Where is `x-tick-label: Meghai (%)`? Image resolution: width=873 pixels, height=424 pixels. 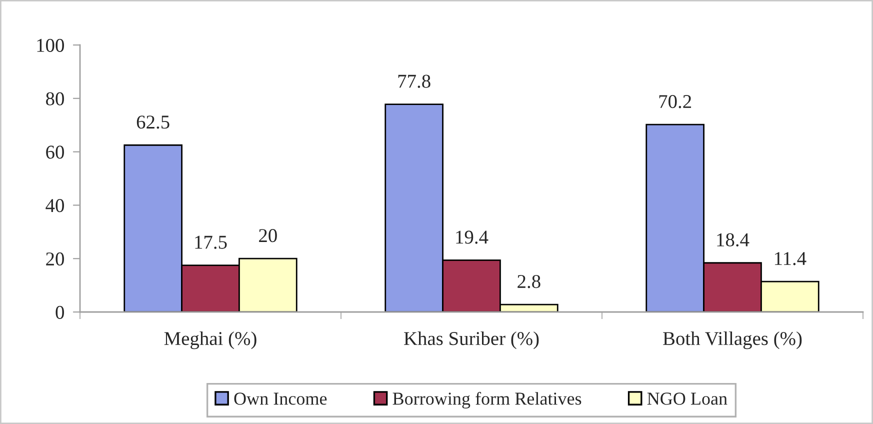
x-tick-label: Meghai (%) is located at coordinates (210, 340).